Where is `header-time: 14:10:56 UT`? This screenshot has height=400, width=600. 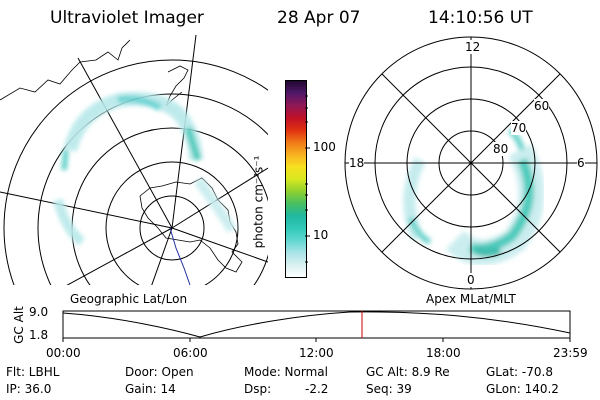 header-time: 14:10:56 UT is located at coordinates (480, 18).